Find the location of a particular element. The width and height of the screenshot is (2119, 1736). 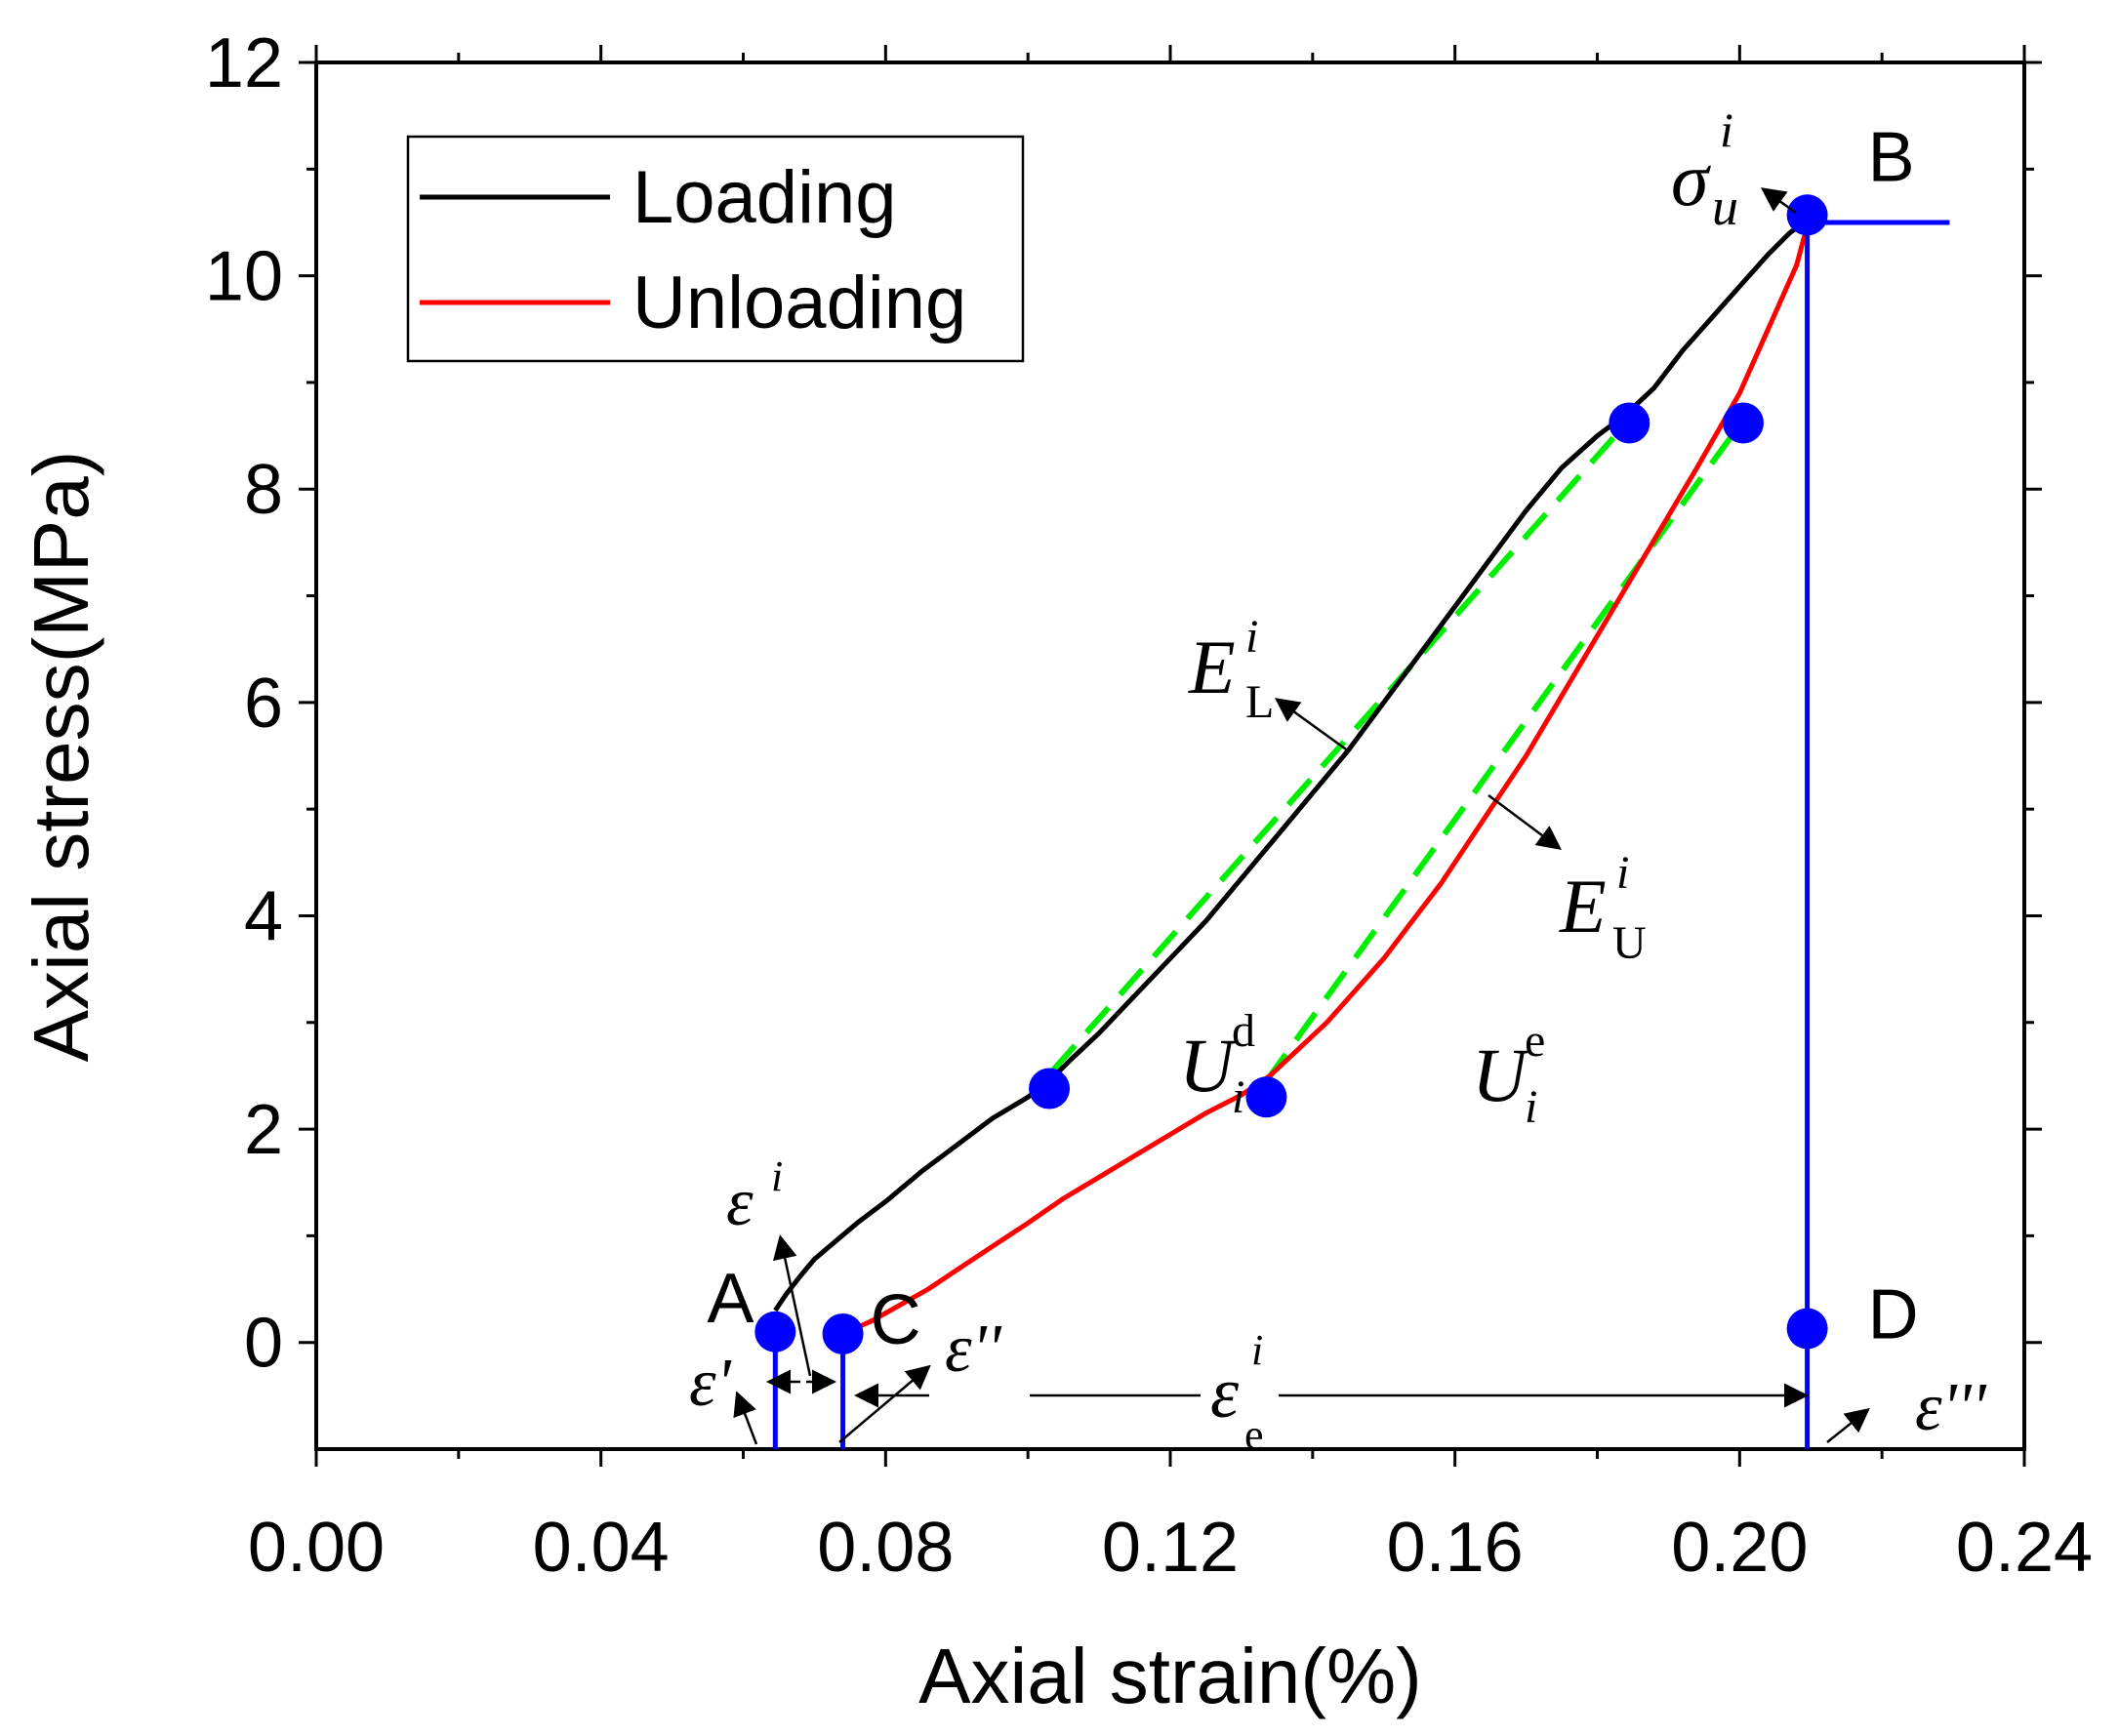

x-tick-labels: 0.00 0.04 0.08 0.12 0.16 0.20 0.24 is located at coordinates (1170, 1548).